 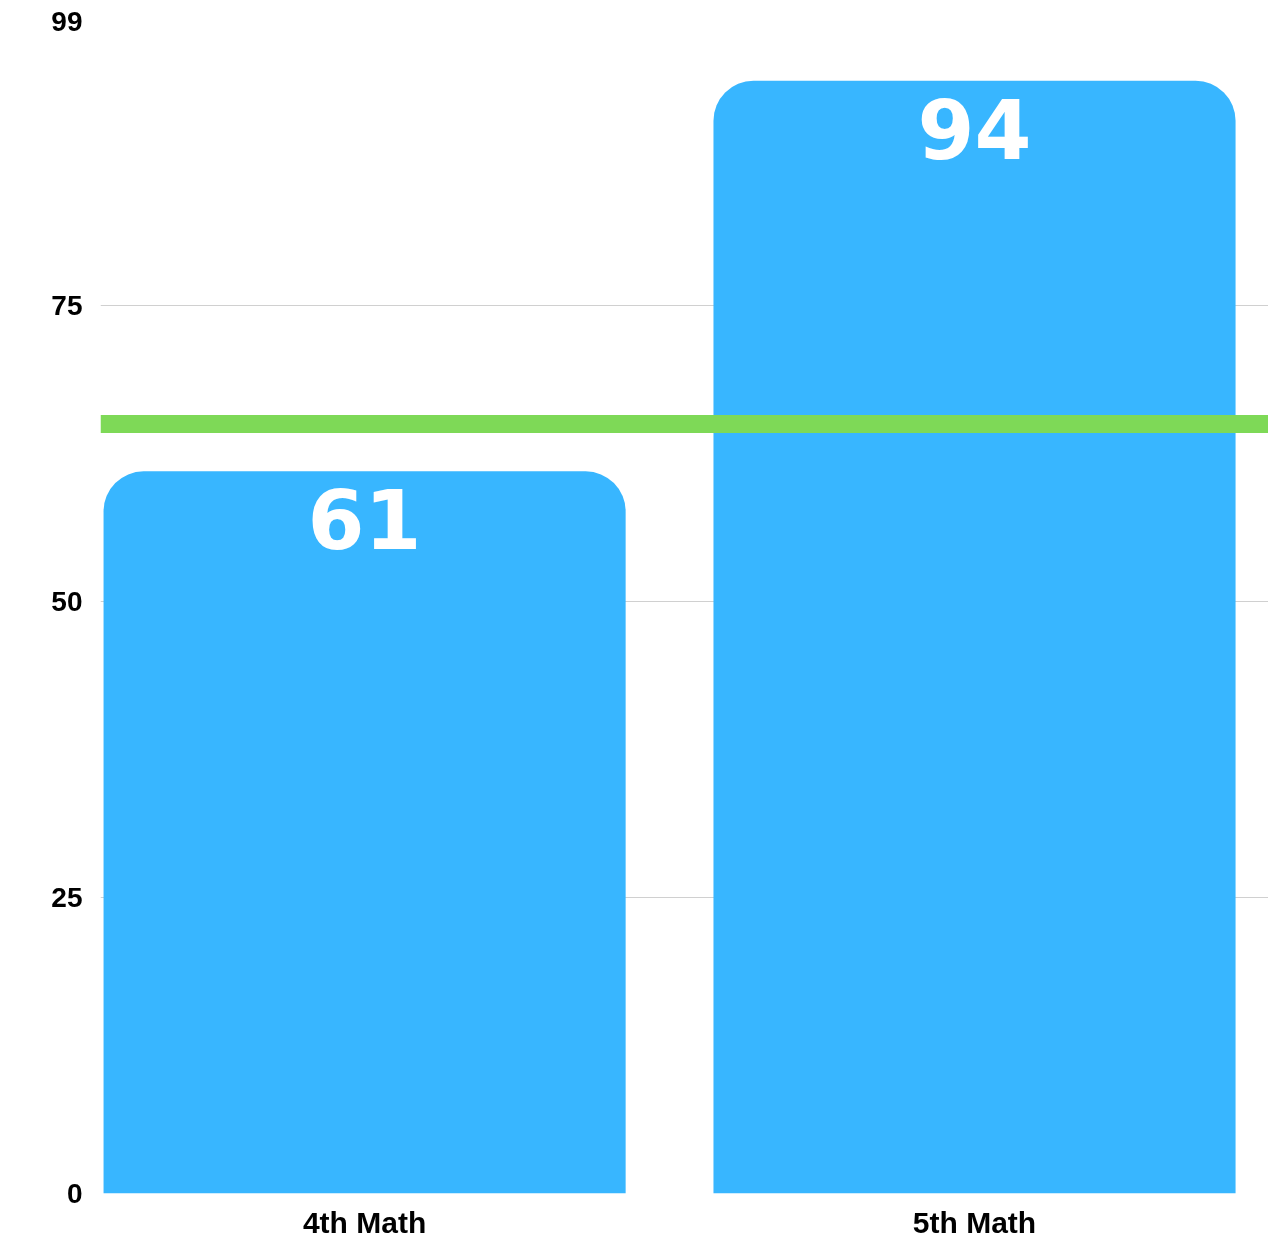 What do you see at coordinates (67, 898) in the screenshot?
I see `y-tick-label: 25` at bounding box center [67, 898].